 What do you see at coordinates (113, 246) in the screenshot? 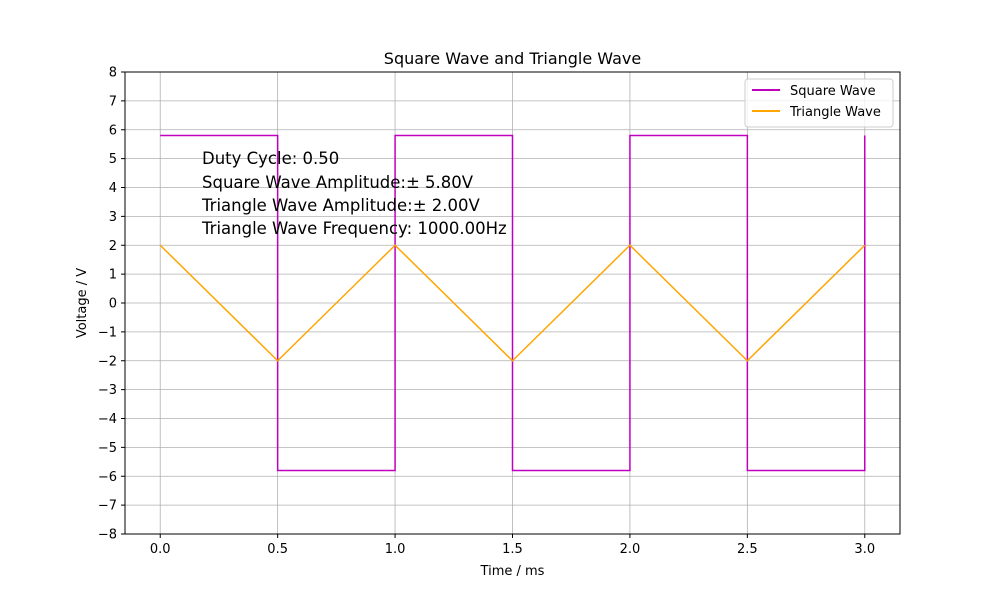
I see `y-tick-label: 2` at bounding box center [113, 246].